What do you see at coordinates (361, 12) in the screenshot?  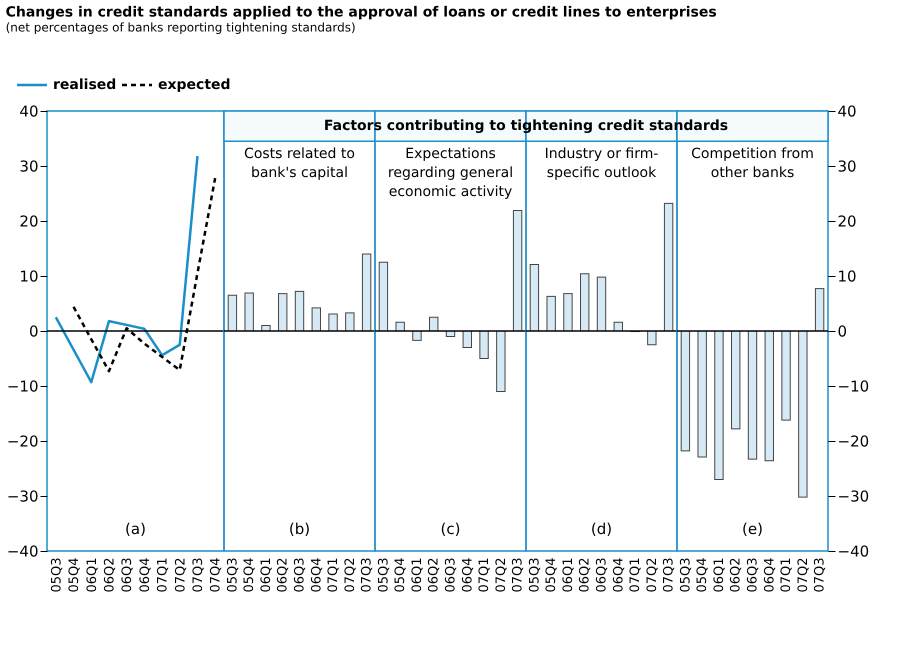 I see `text: Changes in credit standards applied to the approval of loans or credit lines to enterprises` at bounding box center [361, 12].